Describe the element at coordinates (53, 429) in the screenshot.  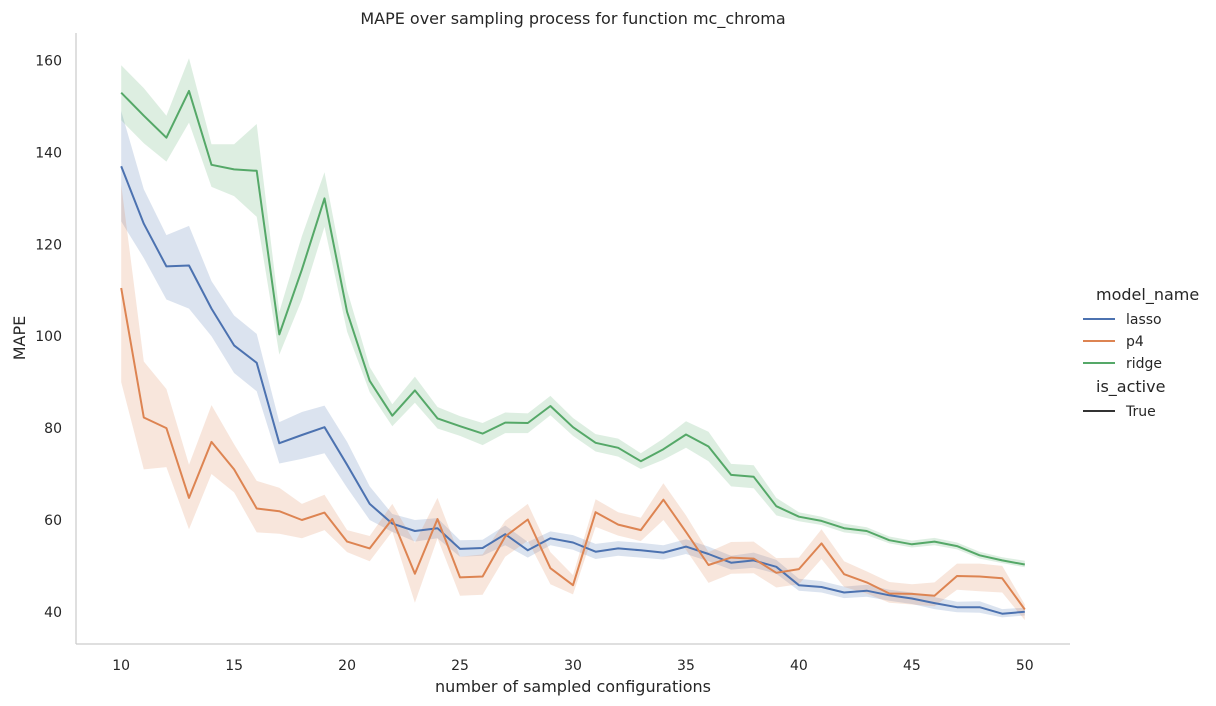
I see `y-tick-label: 80` at that location.